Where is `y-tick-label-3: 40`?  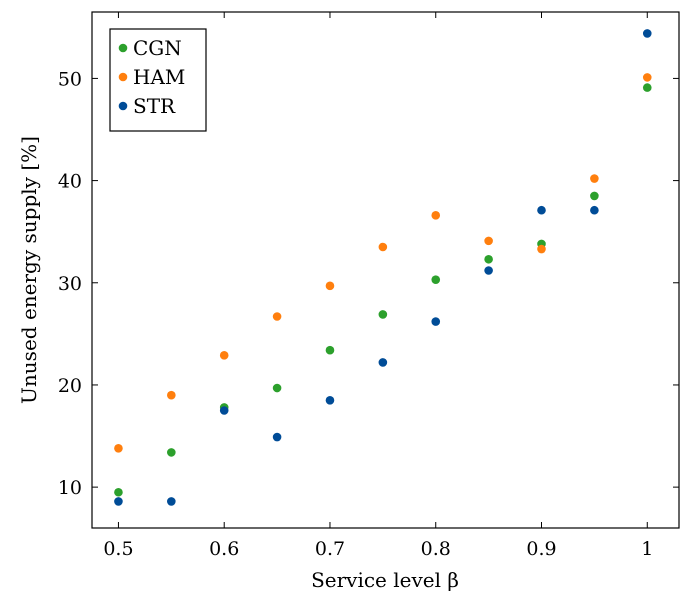 y-tick-label-3: 40 is located at coordinates (70, 182).